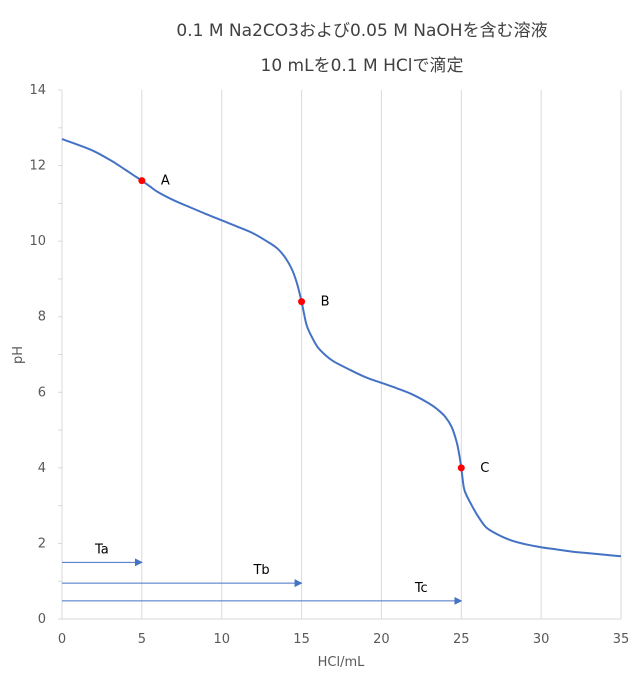  Describe the element at coordinates (42, 317) in the screenshot. I see `y-tick-label: 8` at that location.